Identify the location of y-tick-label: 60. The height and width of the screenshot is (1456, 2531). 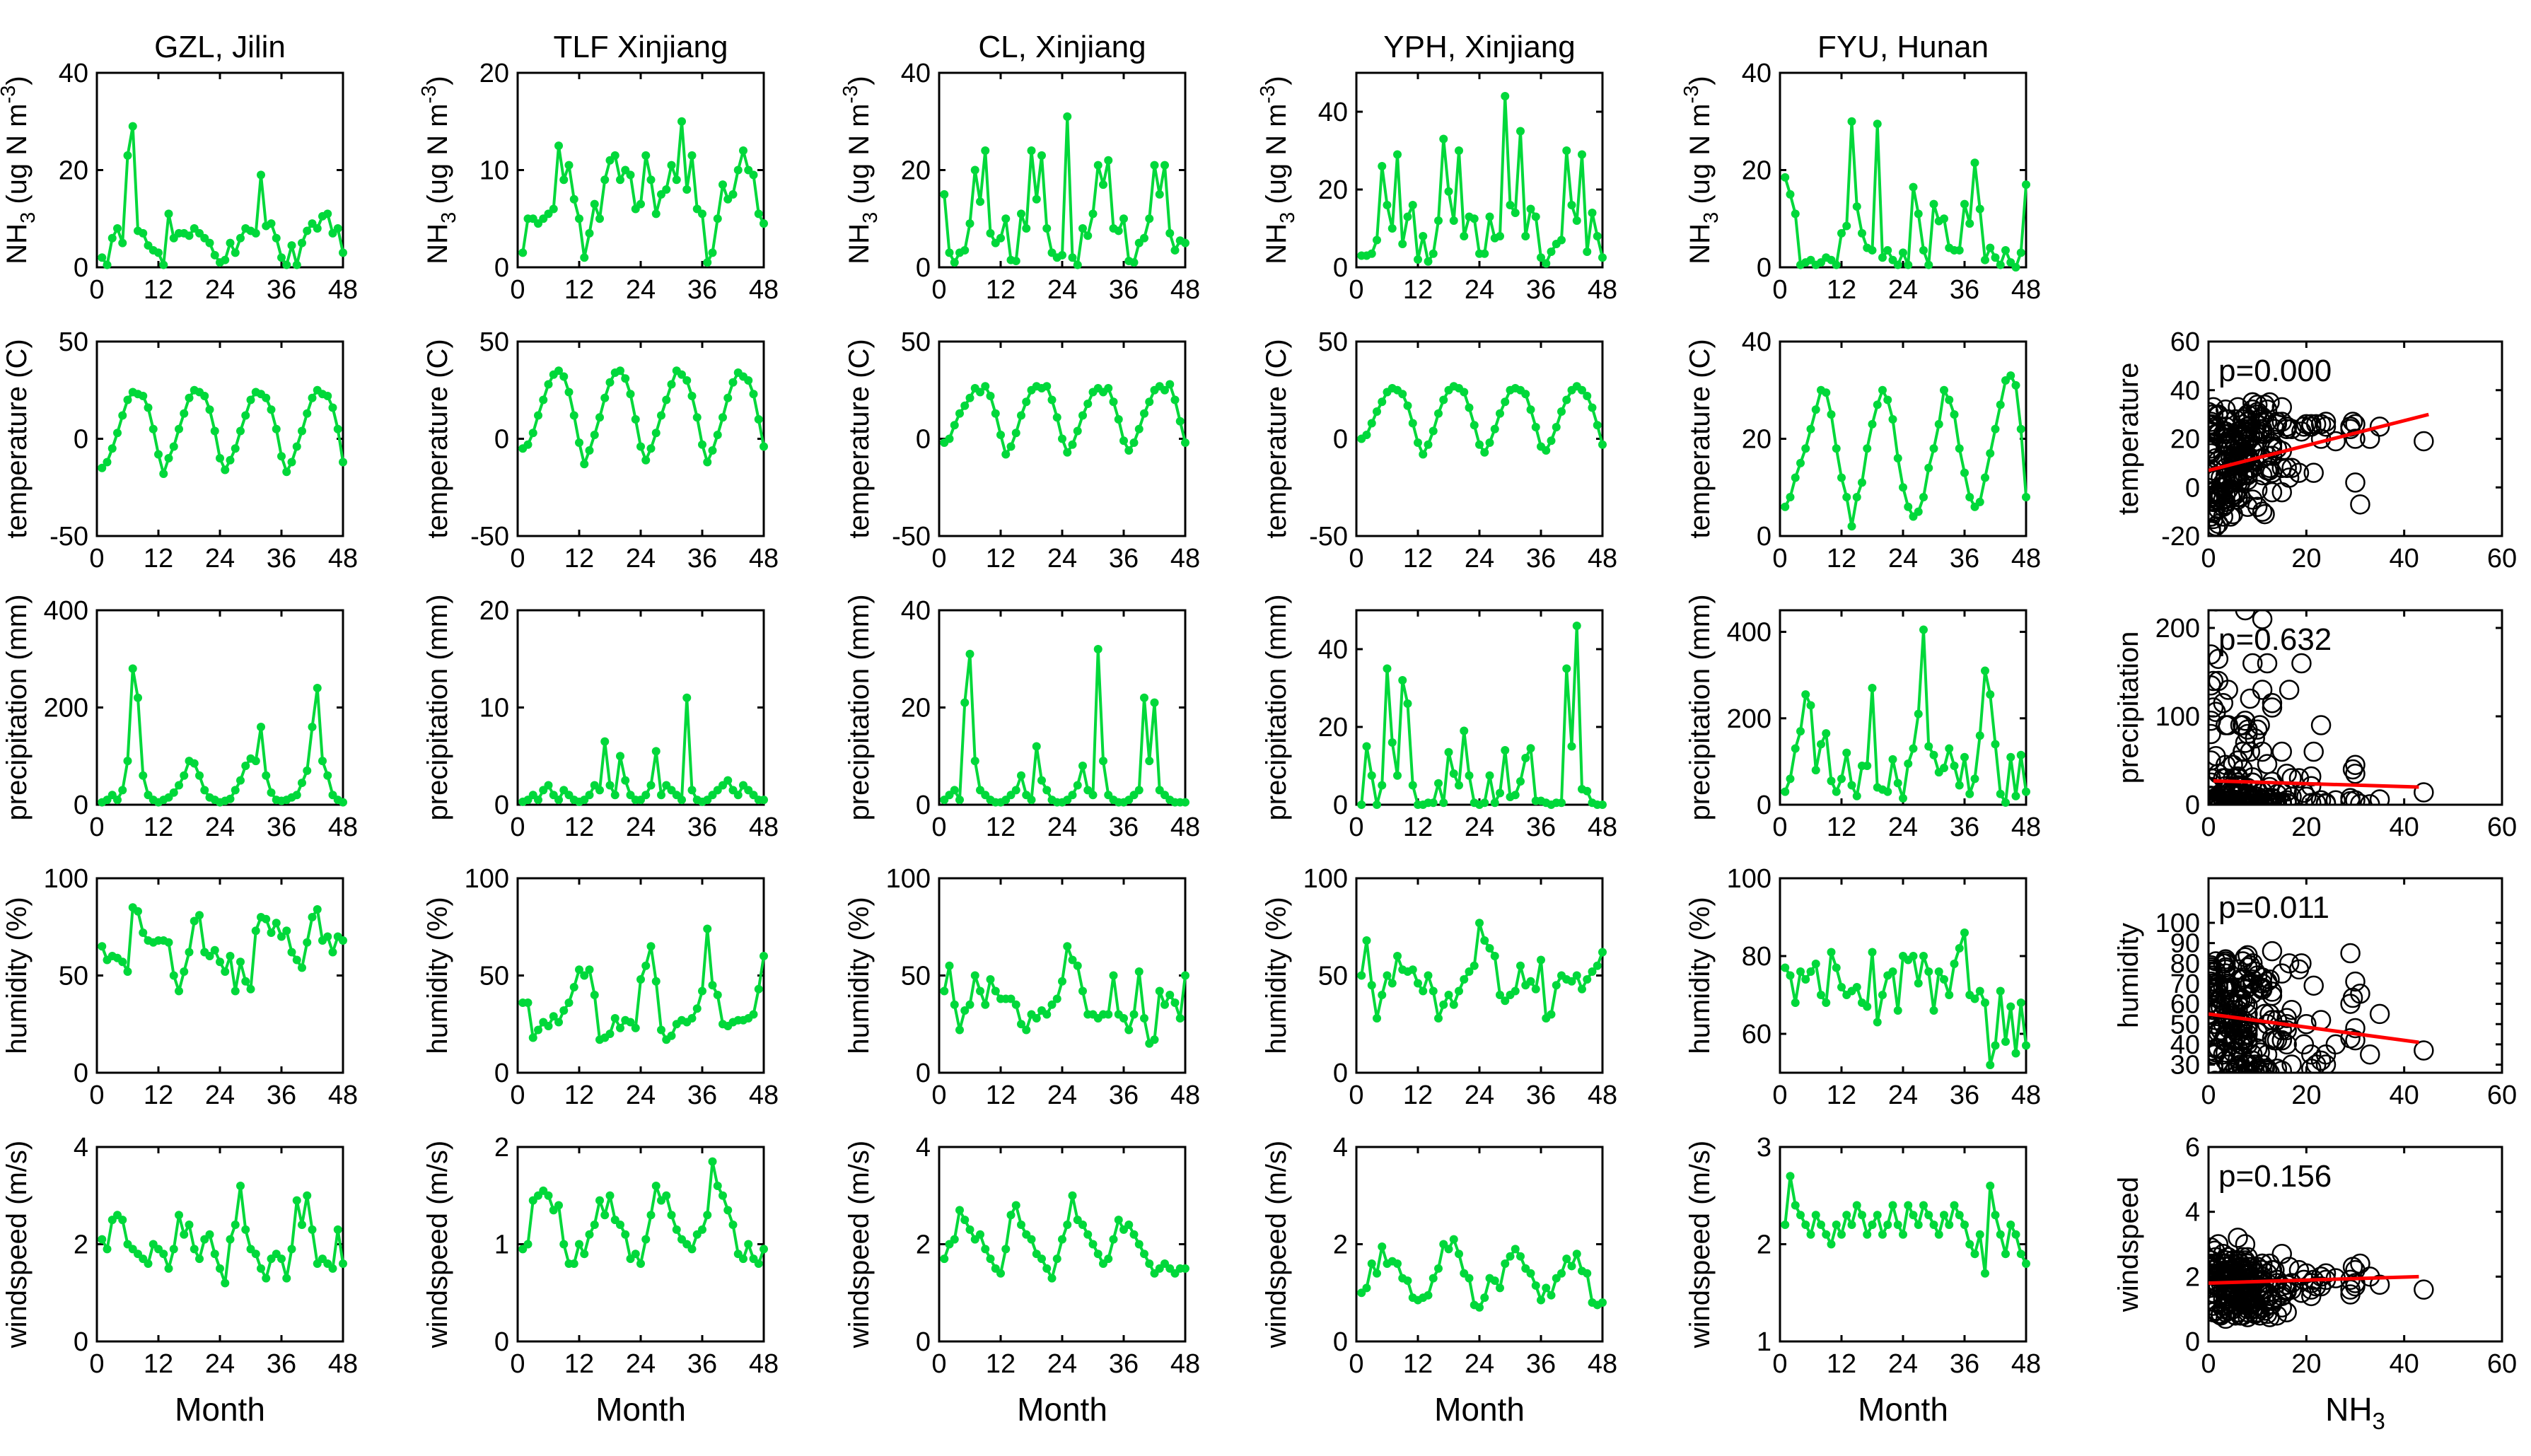
(2185, 1005).